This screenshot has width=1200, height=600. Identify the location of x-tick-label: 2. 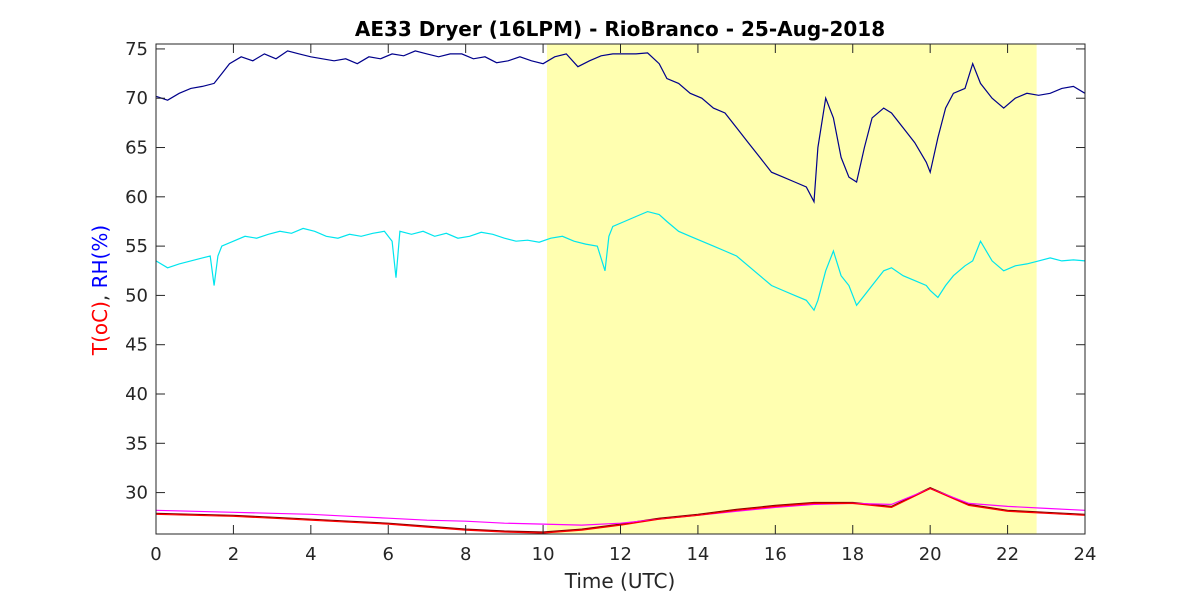
(233, 554).